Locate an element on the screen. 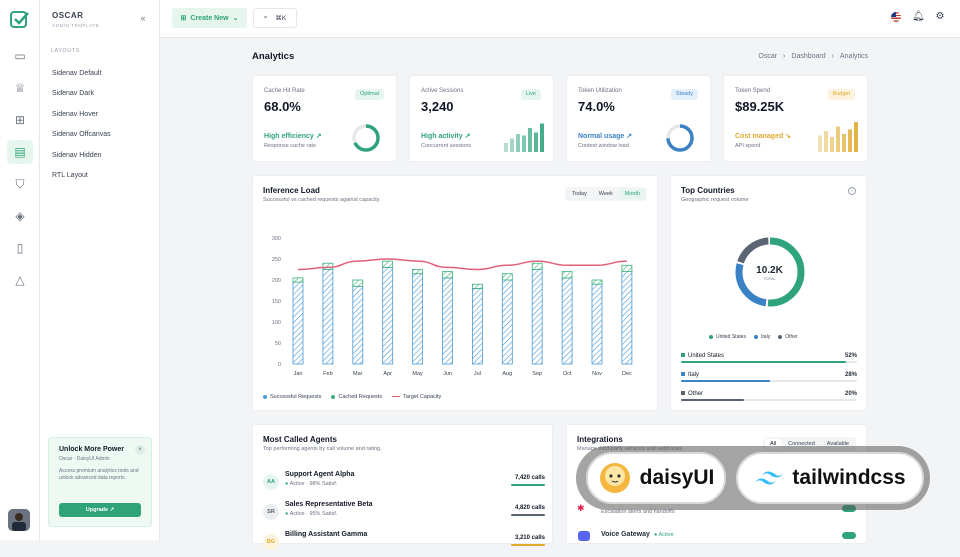  y-tick-label: 300 is located at coordinates (276, 239).